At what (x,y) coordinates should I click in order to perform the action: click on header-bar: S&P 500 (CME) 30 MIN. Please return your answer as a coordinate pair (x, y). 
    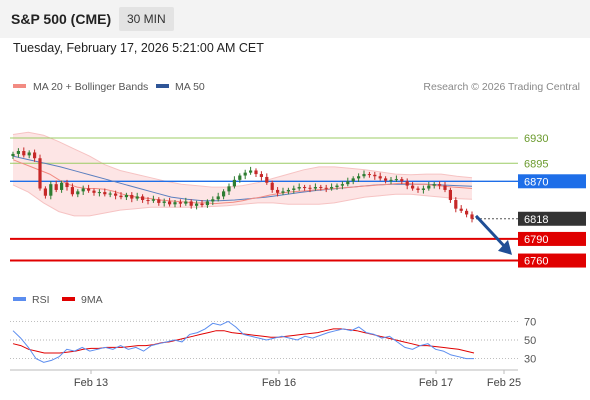
    Looking at the image, I should click on (295, 19).